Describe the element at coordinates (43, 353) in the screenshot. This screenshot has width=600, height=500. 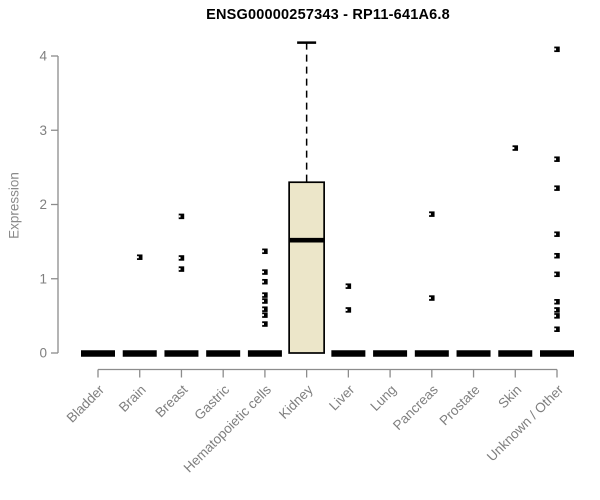
I see `y-tick-label: 0` at that location.